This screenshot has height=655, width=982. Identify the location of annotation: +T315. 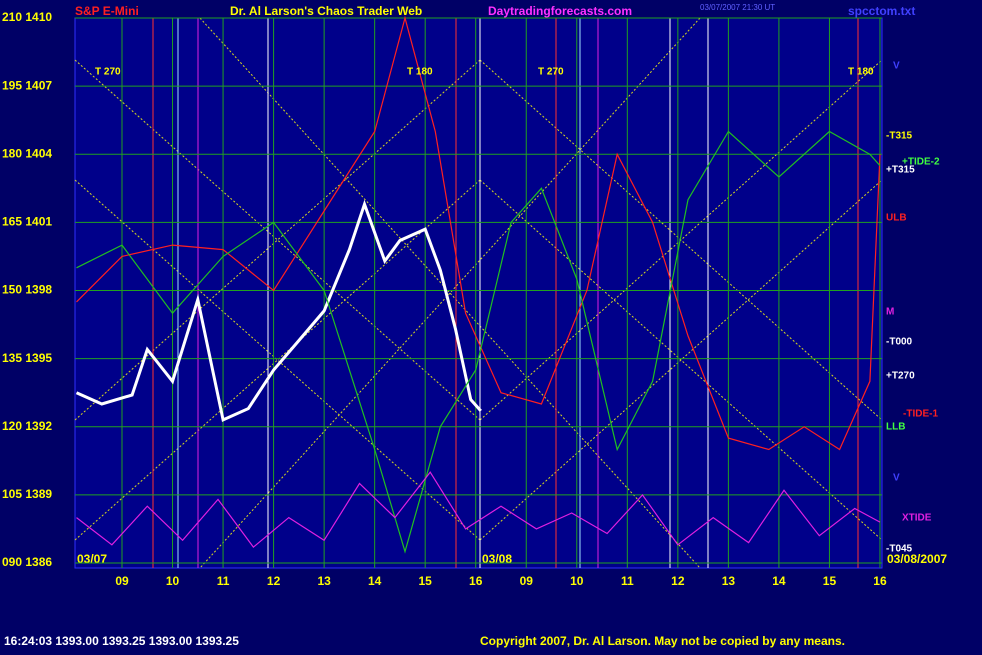
(900, 170).